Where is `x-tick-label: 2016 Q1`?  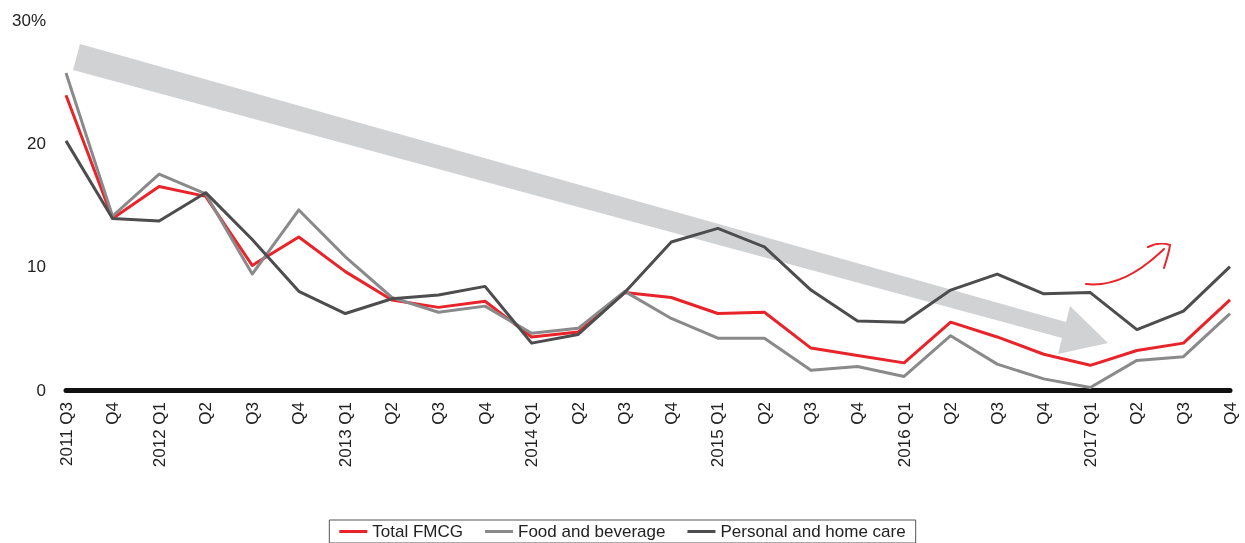
x-tick-label: 2016 Q1 is located at coordinates (904, 435).